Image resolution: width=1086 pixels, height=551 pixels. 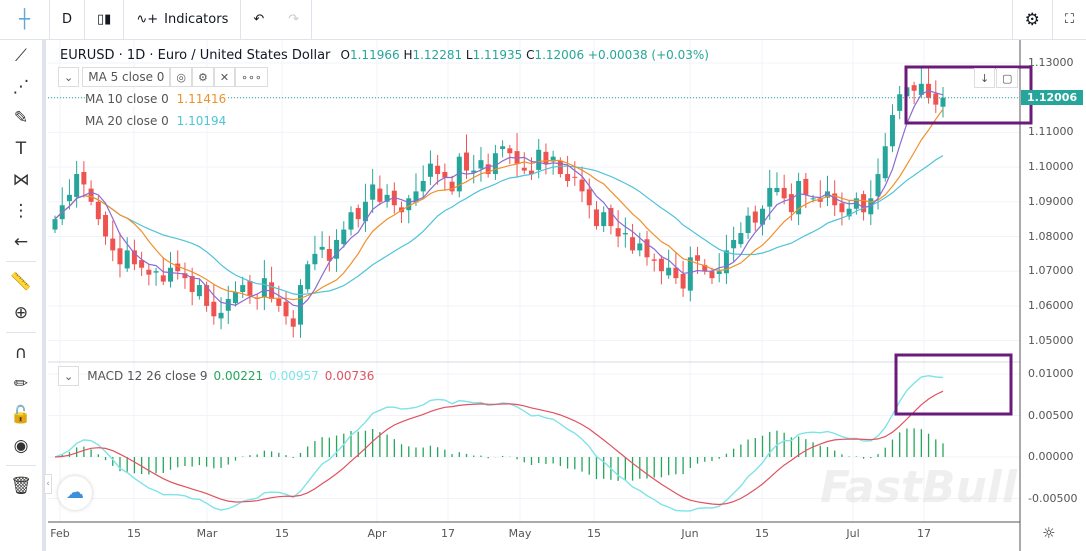 I want to click on last-price-label: 1.12006, so click(x=1052, y=97).